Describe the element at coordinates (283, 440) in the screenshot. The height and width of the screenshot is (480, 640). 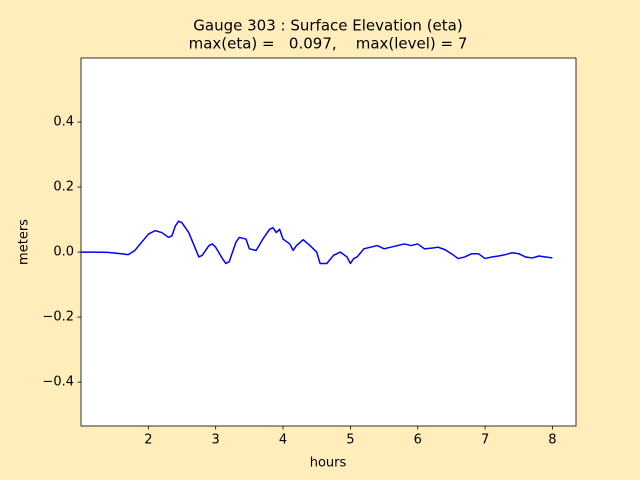
I see `x-tick-label: 4` at that location.